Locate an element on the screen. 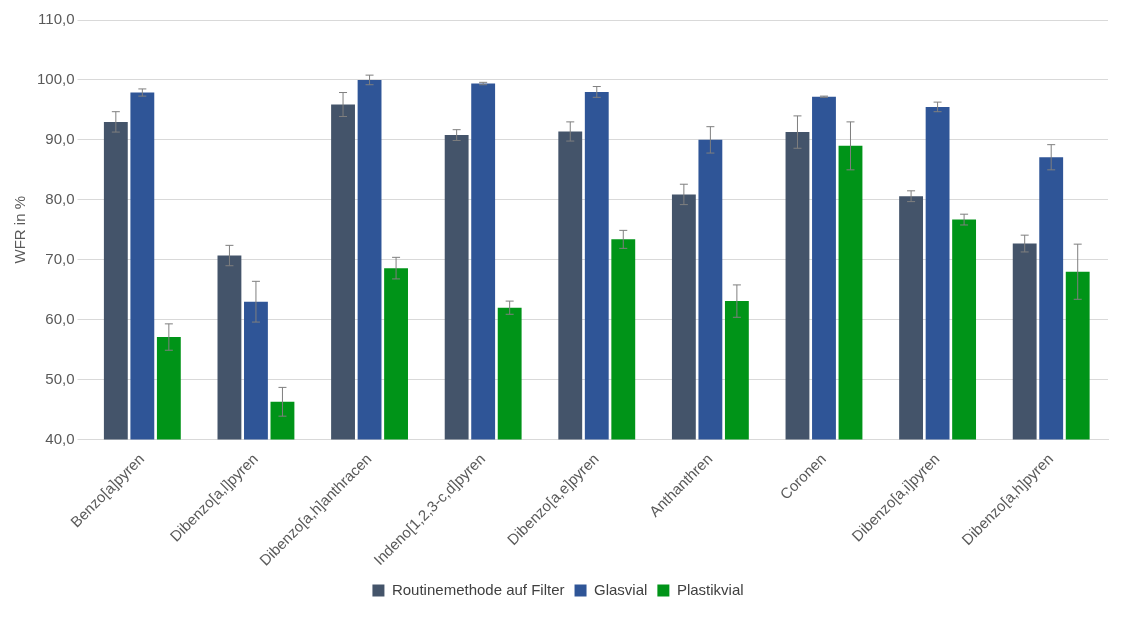 Image resolution: width=1131 pixels, height=619 pixels. legend-label: Plastikvial is located at coordinates (710, 589).